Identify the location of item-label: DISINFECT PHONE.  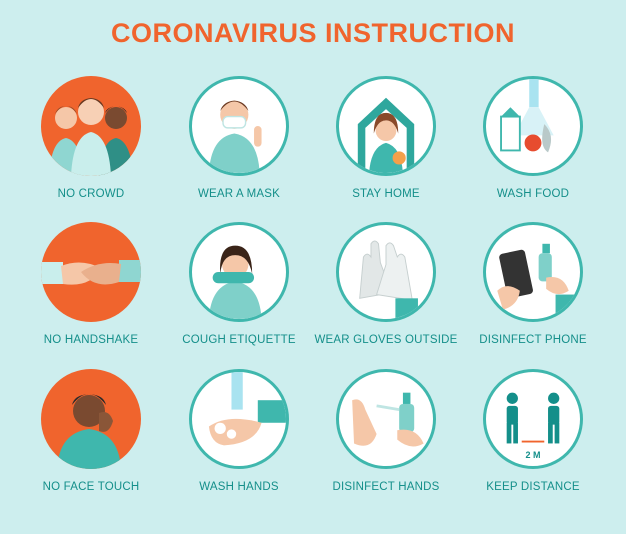
(533, 340).